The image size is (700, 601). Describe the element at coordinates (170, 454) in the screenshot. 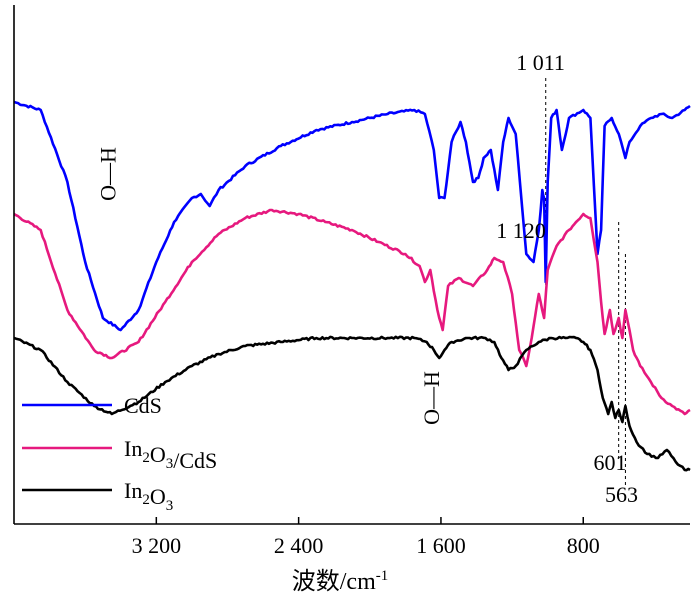

I see `legend-label: In2O3/CdS` at that location.